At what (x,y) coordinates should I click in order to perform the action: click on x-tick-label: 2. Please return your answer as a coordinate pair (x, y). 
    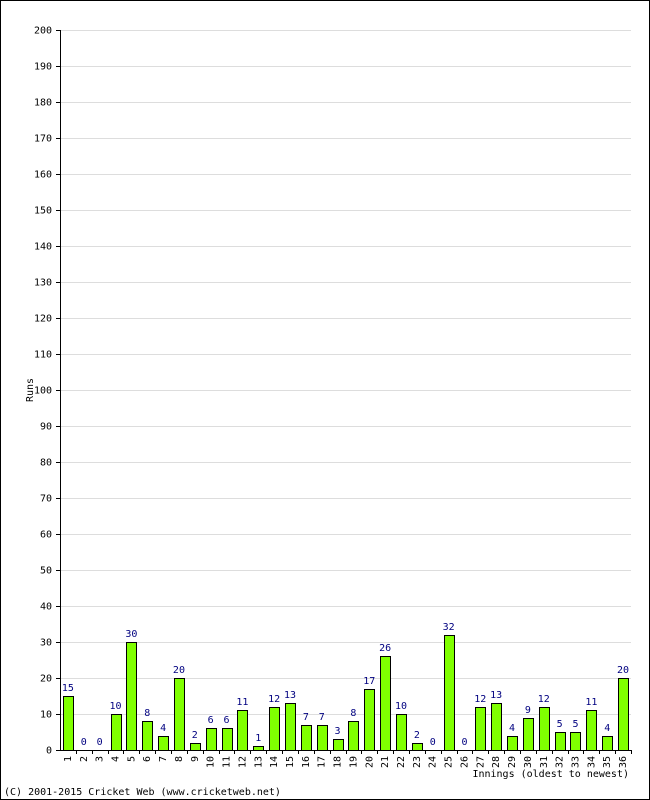
    Looking at the image, I should click on (84, 759).